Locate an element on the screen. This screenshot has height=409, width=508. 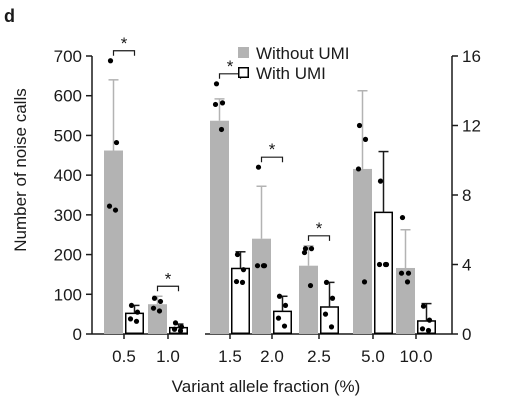
x-tick-label: 0.5 is located at coordinates (124, 356).